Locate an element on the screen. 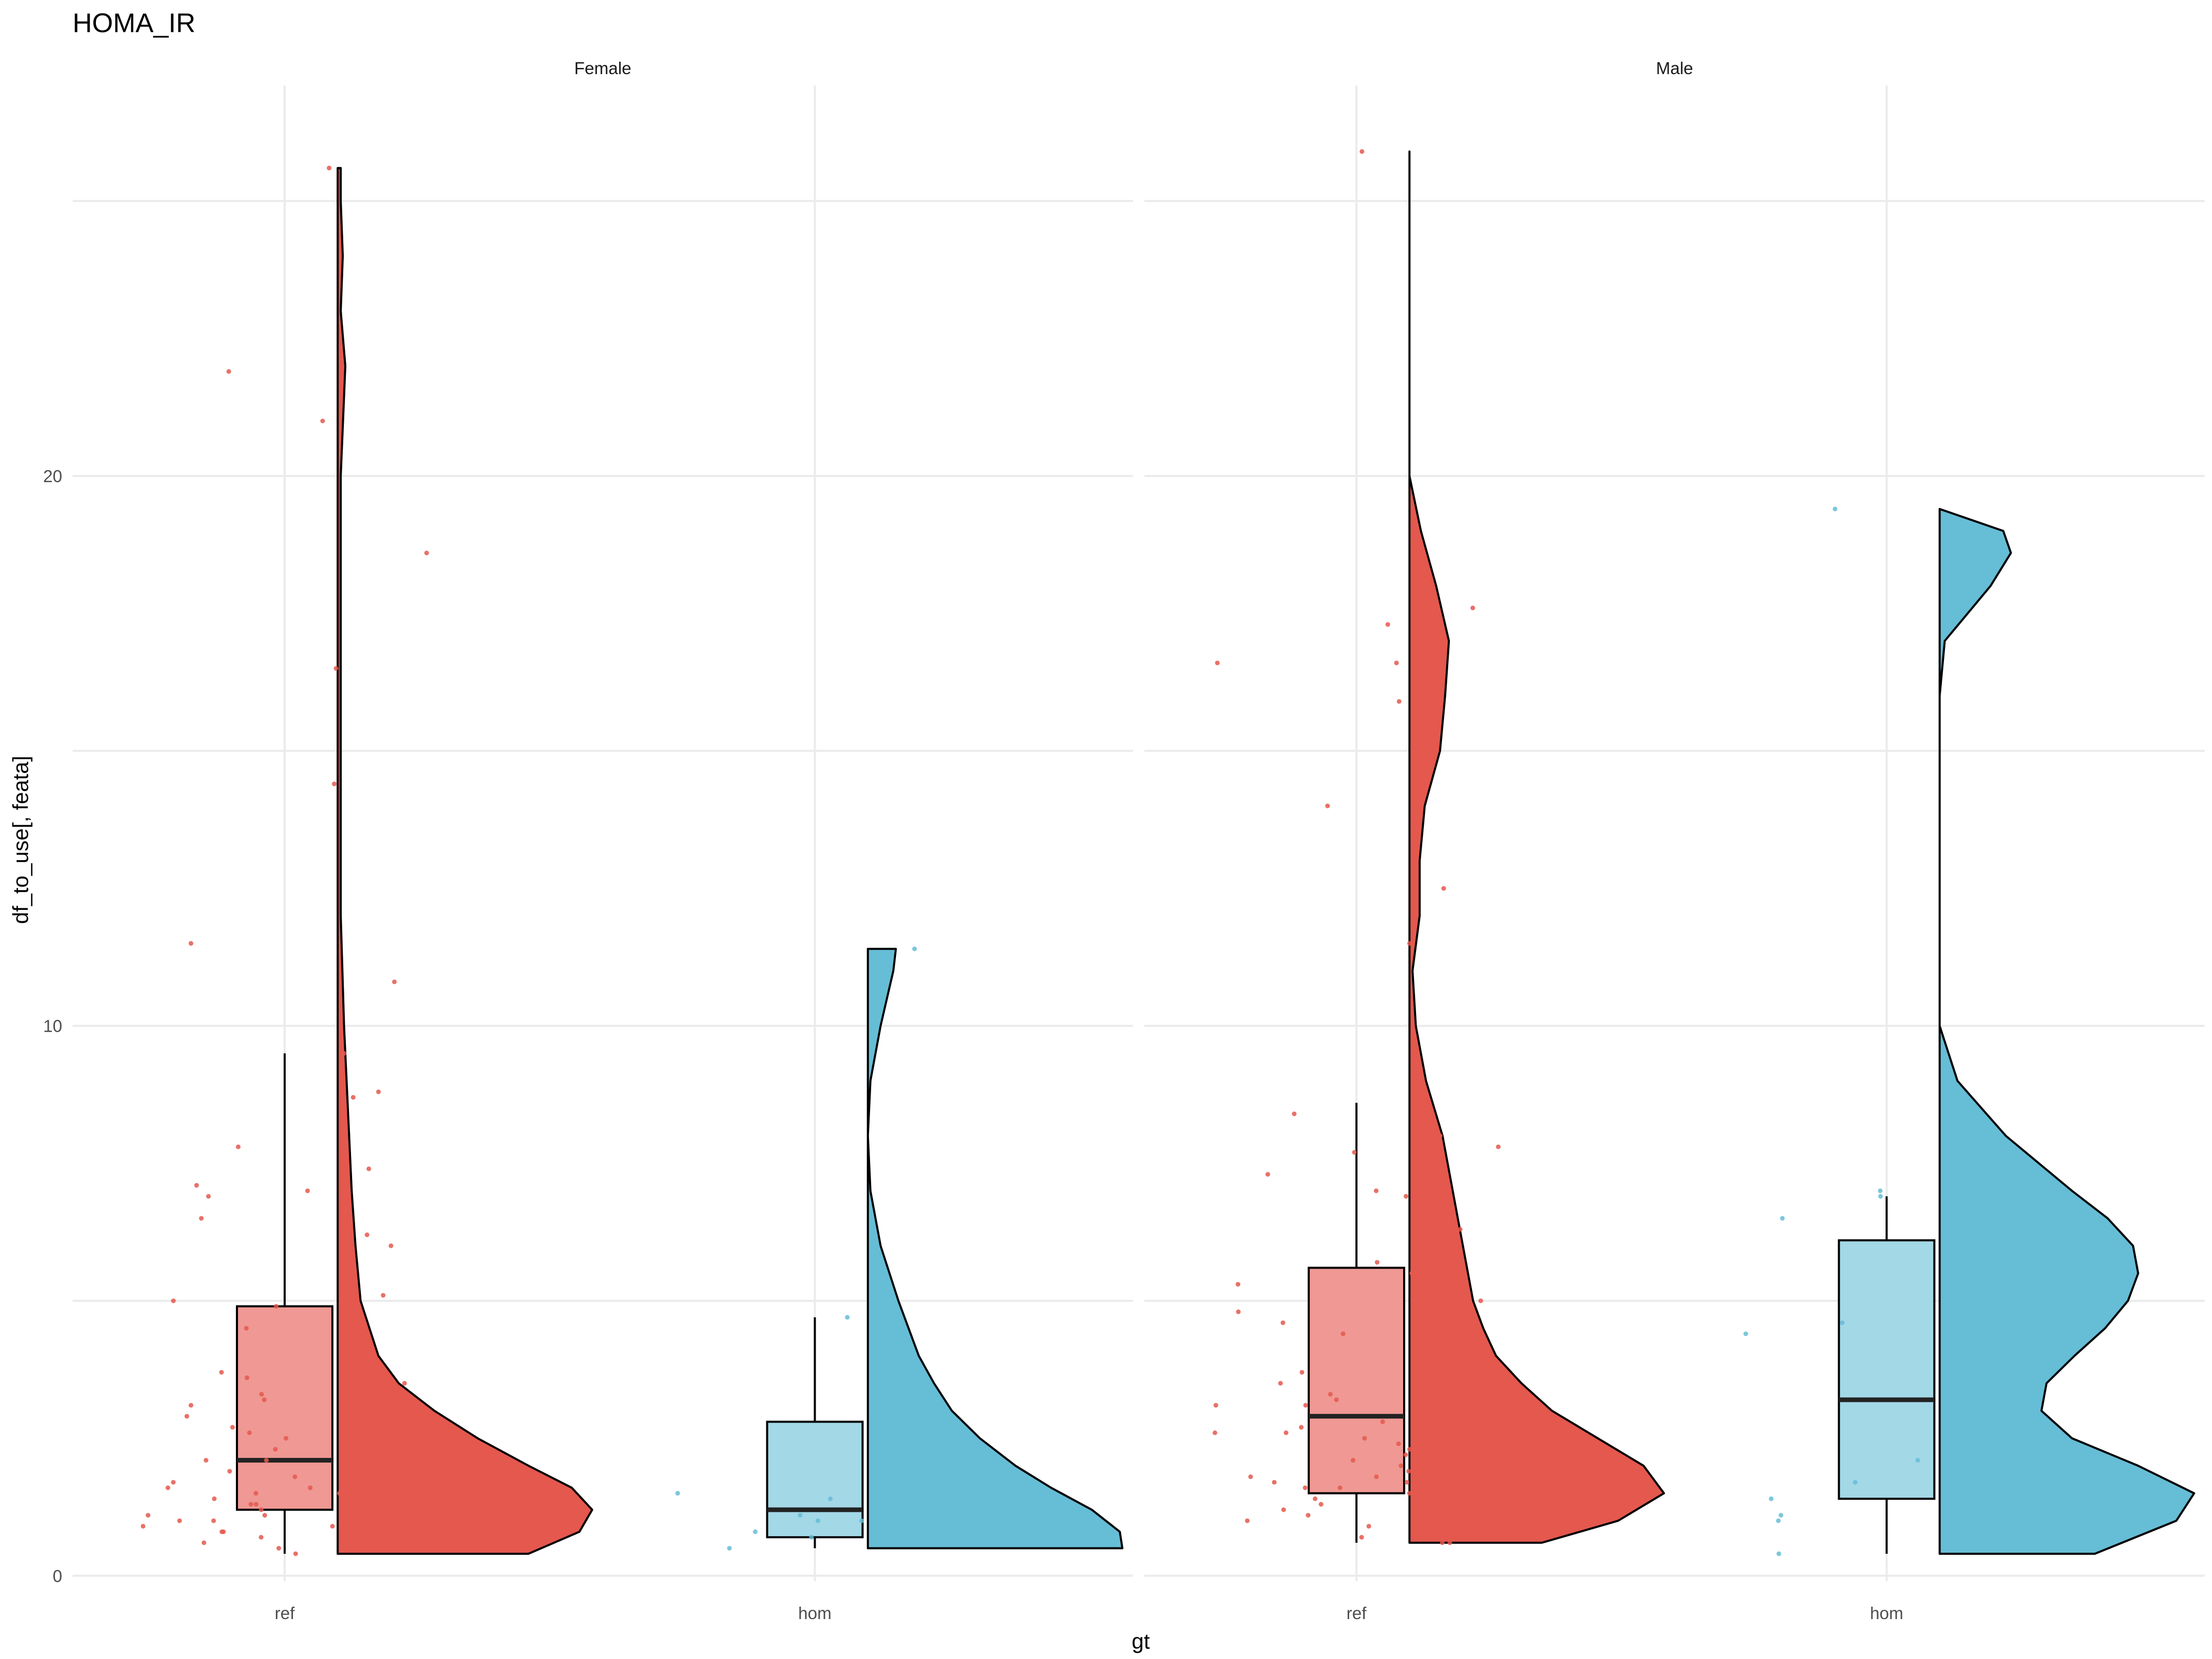 Image resolution: width=2212 pixels, height=1659 pixels. box-hom is located at coordinates (1887, 1370).